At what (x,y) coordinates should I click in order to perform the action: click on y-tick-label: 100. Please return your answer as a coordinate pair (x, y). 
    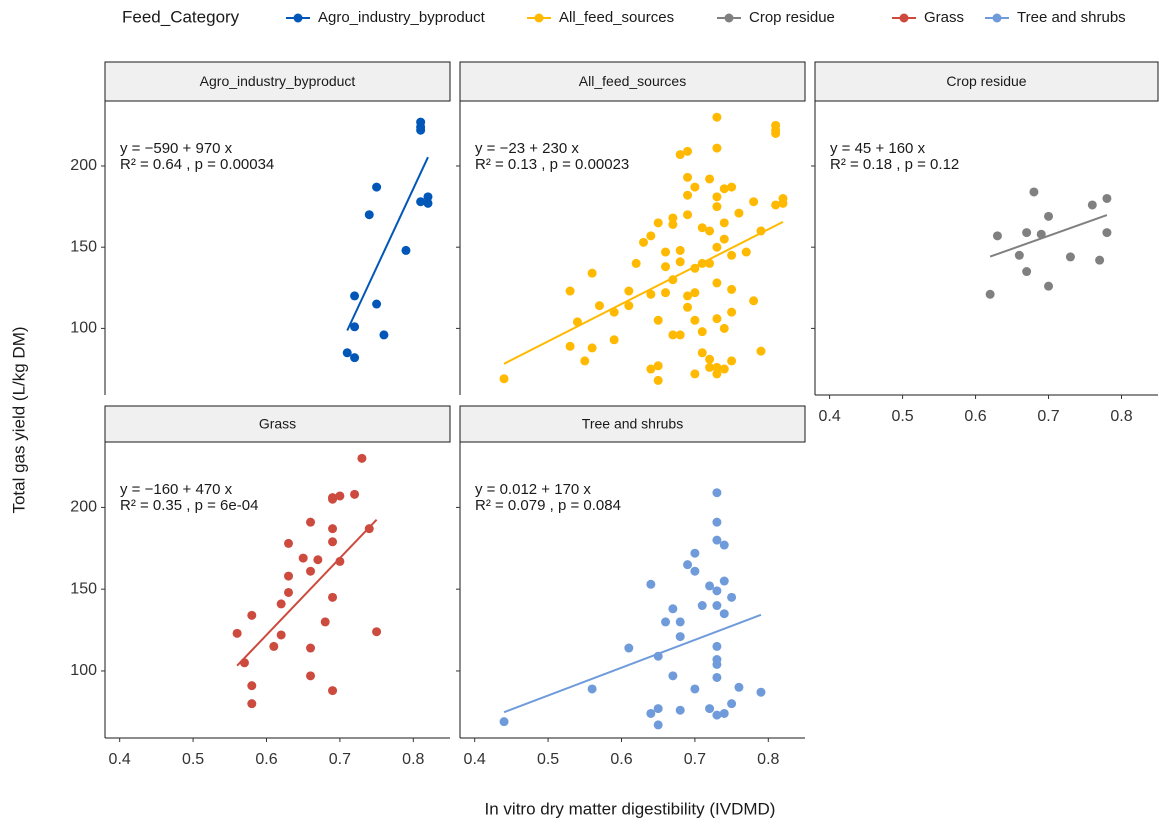
    Looking at the image, I should click on (83, 328).